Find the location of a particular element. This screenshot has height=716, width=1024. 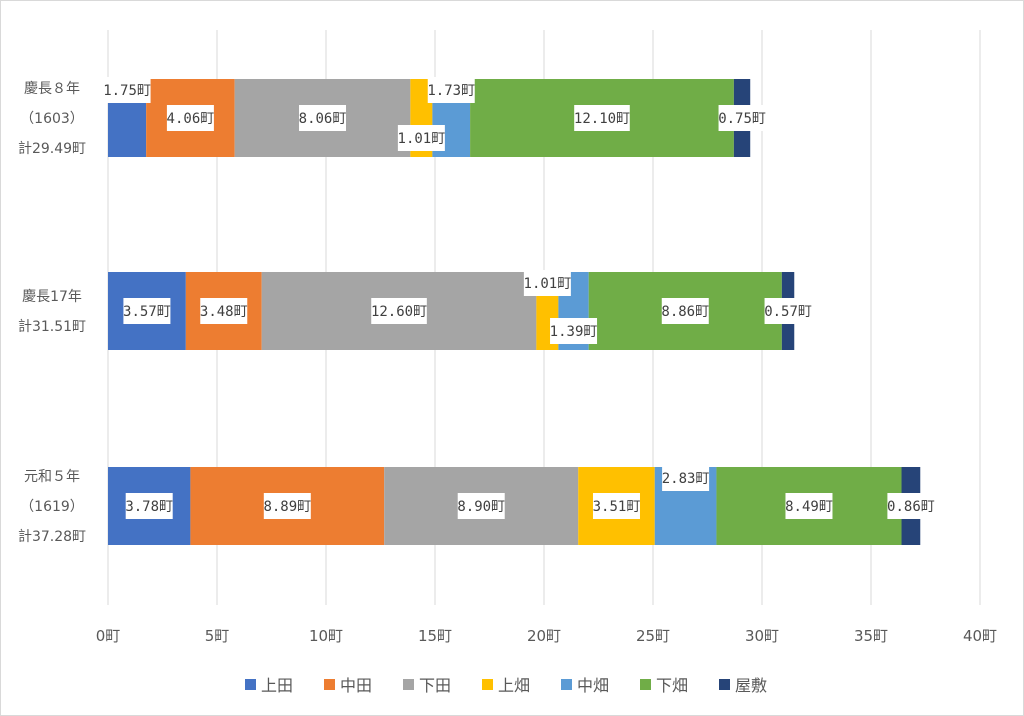

x-tick-label: 40町 is located at coordinates (980, 636).